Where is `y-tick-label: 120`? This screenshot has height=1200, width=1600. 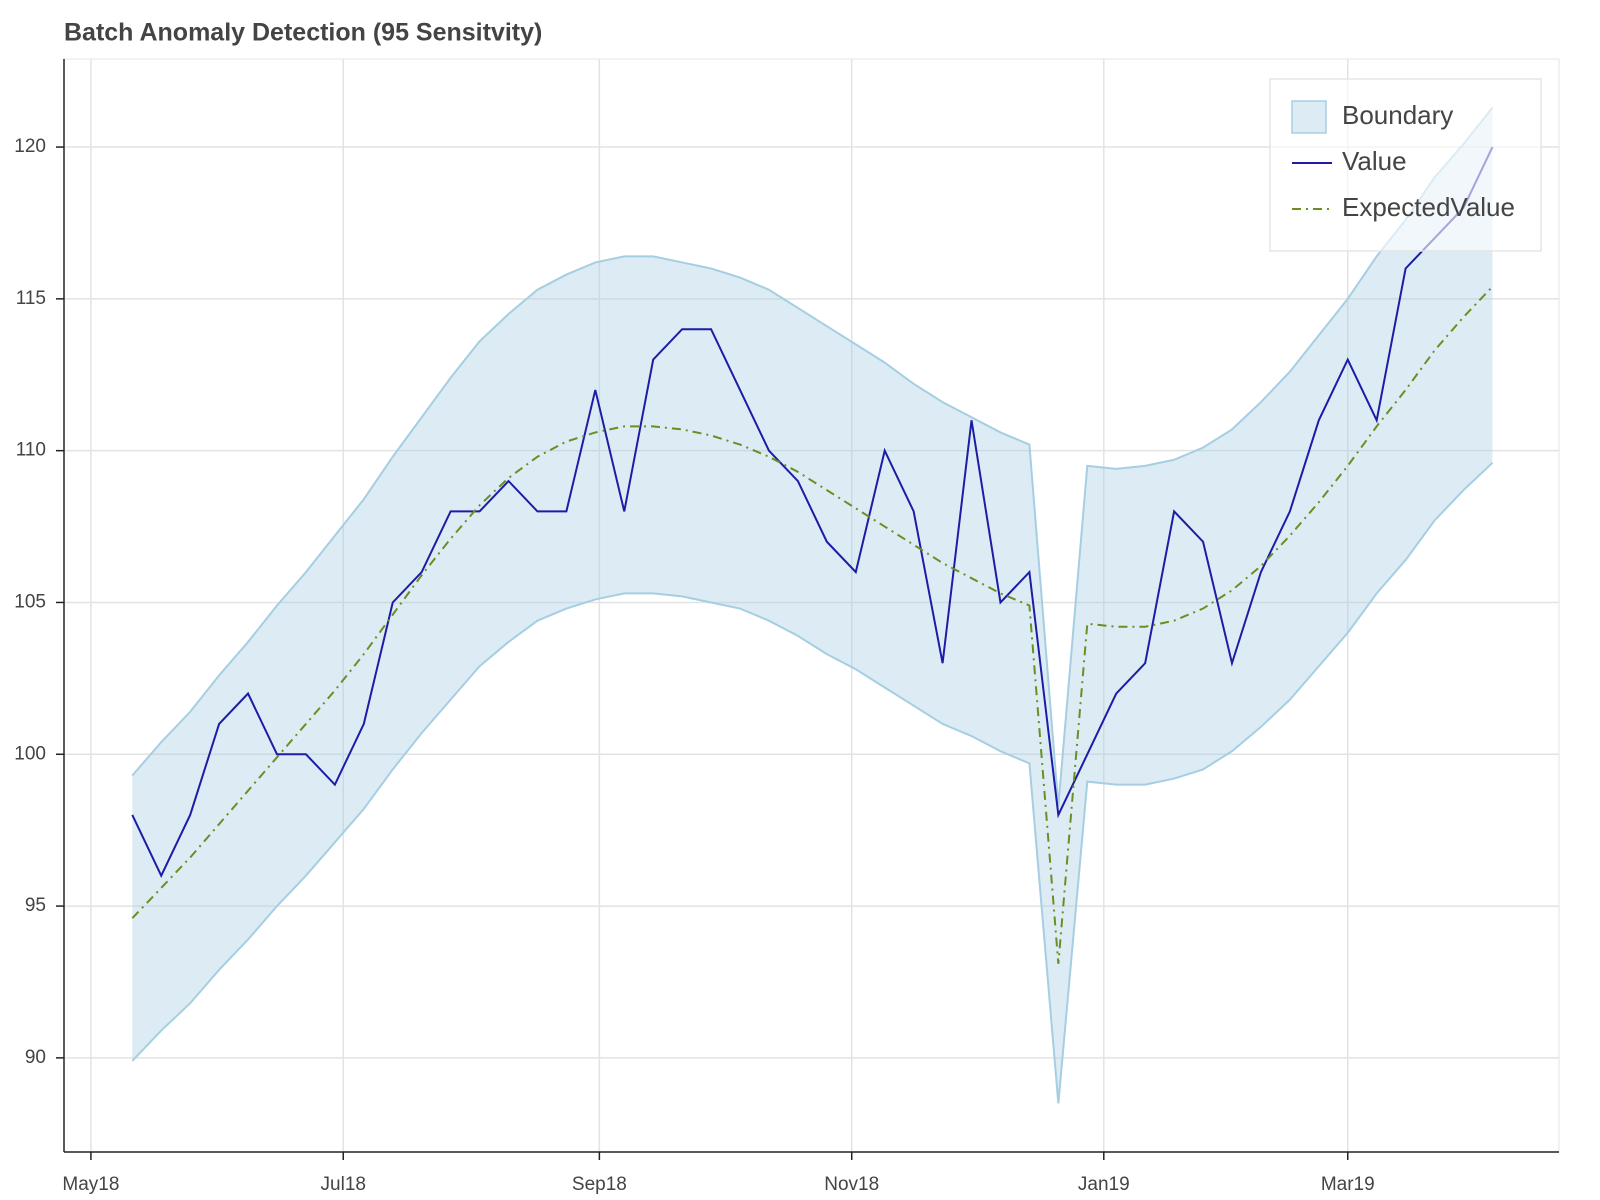
y-tick-label: 120 is located at coordinates (30, 146).